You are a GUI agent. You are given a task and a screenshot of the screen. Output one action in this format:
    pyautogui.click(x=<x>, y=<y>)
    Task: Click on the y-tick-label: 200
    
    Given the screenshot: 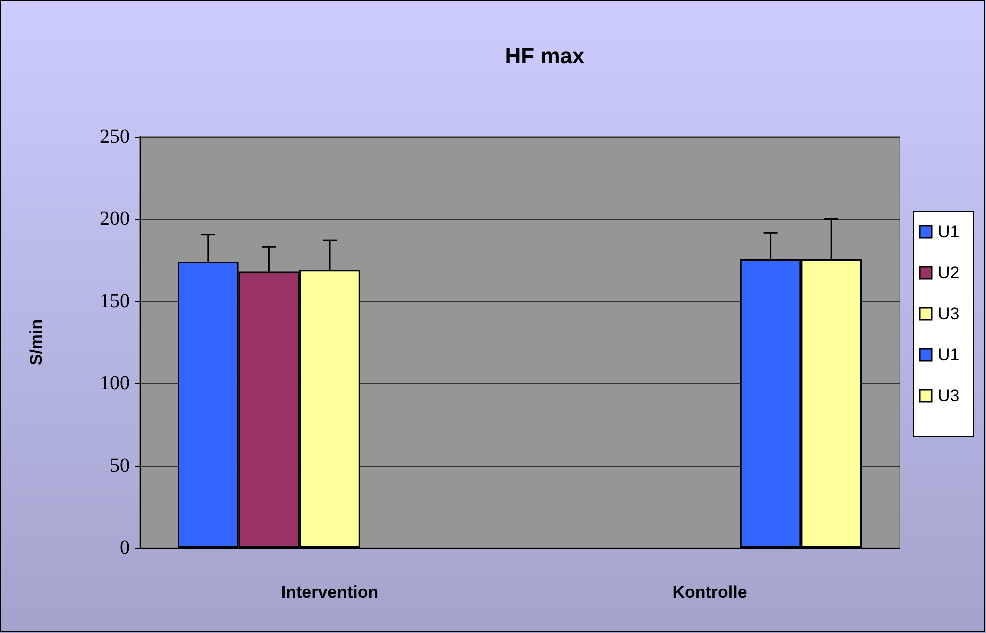 What is the action you would take?
    pyautogui.click(x=115, y=219)
    